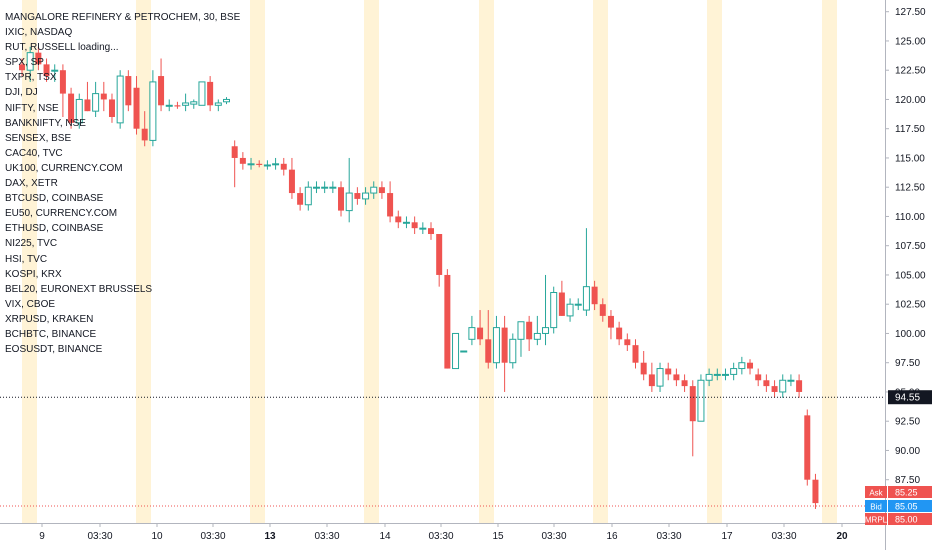 The height and width of the screenshot is (555, 932). I want to click on legend-symbol: VIX, CBOE, so click(30, 304).